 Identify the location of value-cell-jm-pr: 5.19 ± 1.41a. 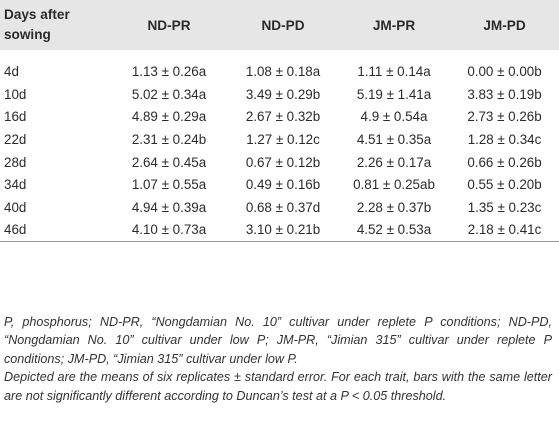
(394, 94).